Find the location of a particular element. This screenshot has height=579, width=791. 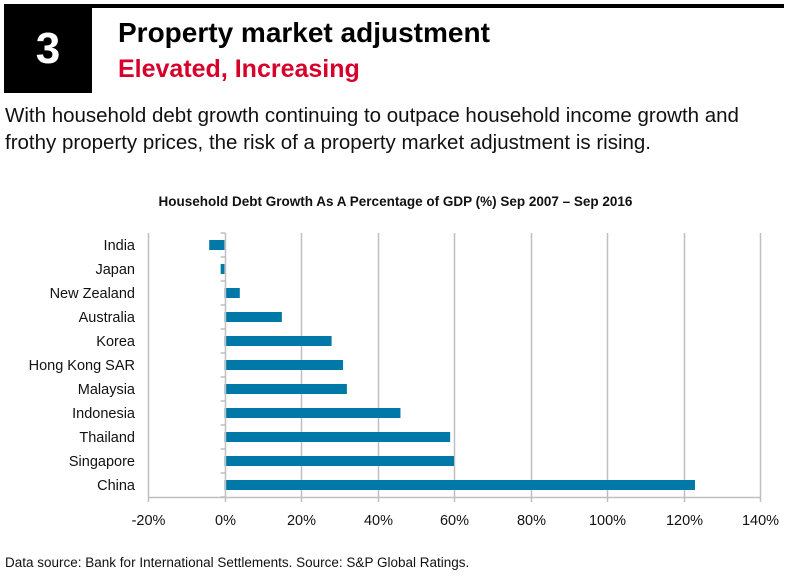

bar-malaysia is located at coordinates (285, 389).